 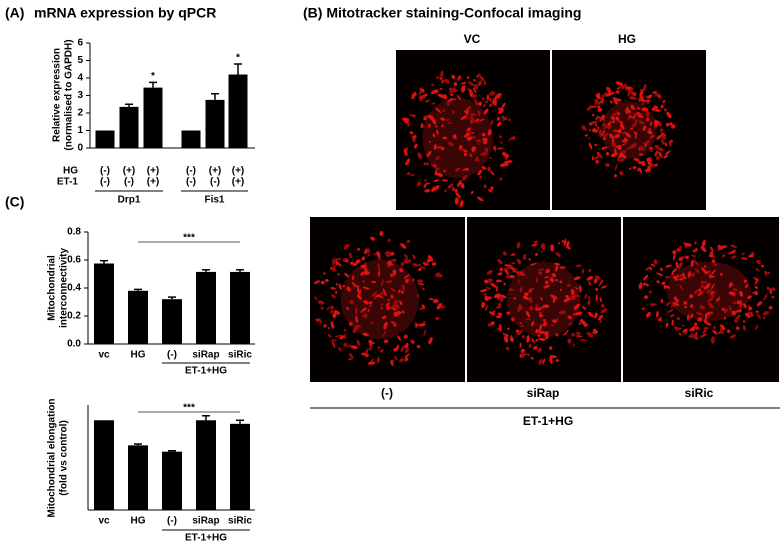 I want to click on row-value: (-), so click(x=105, y=182).